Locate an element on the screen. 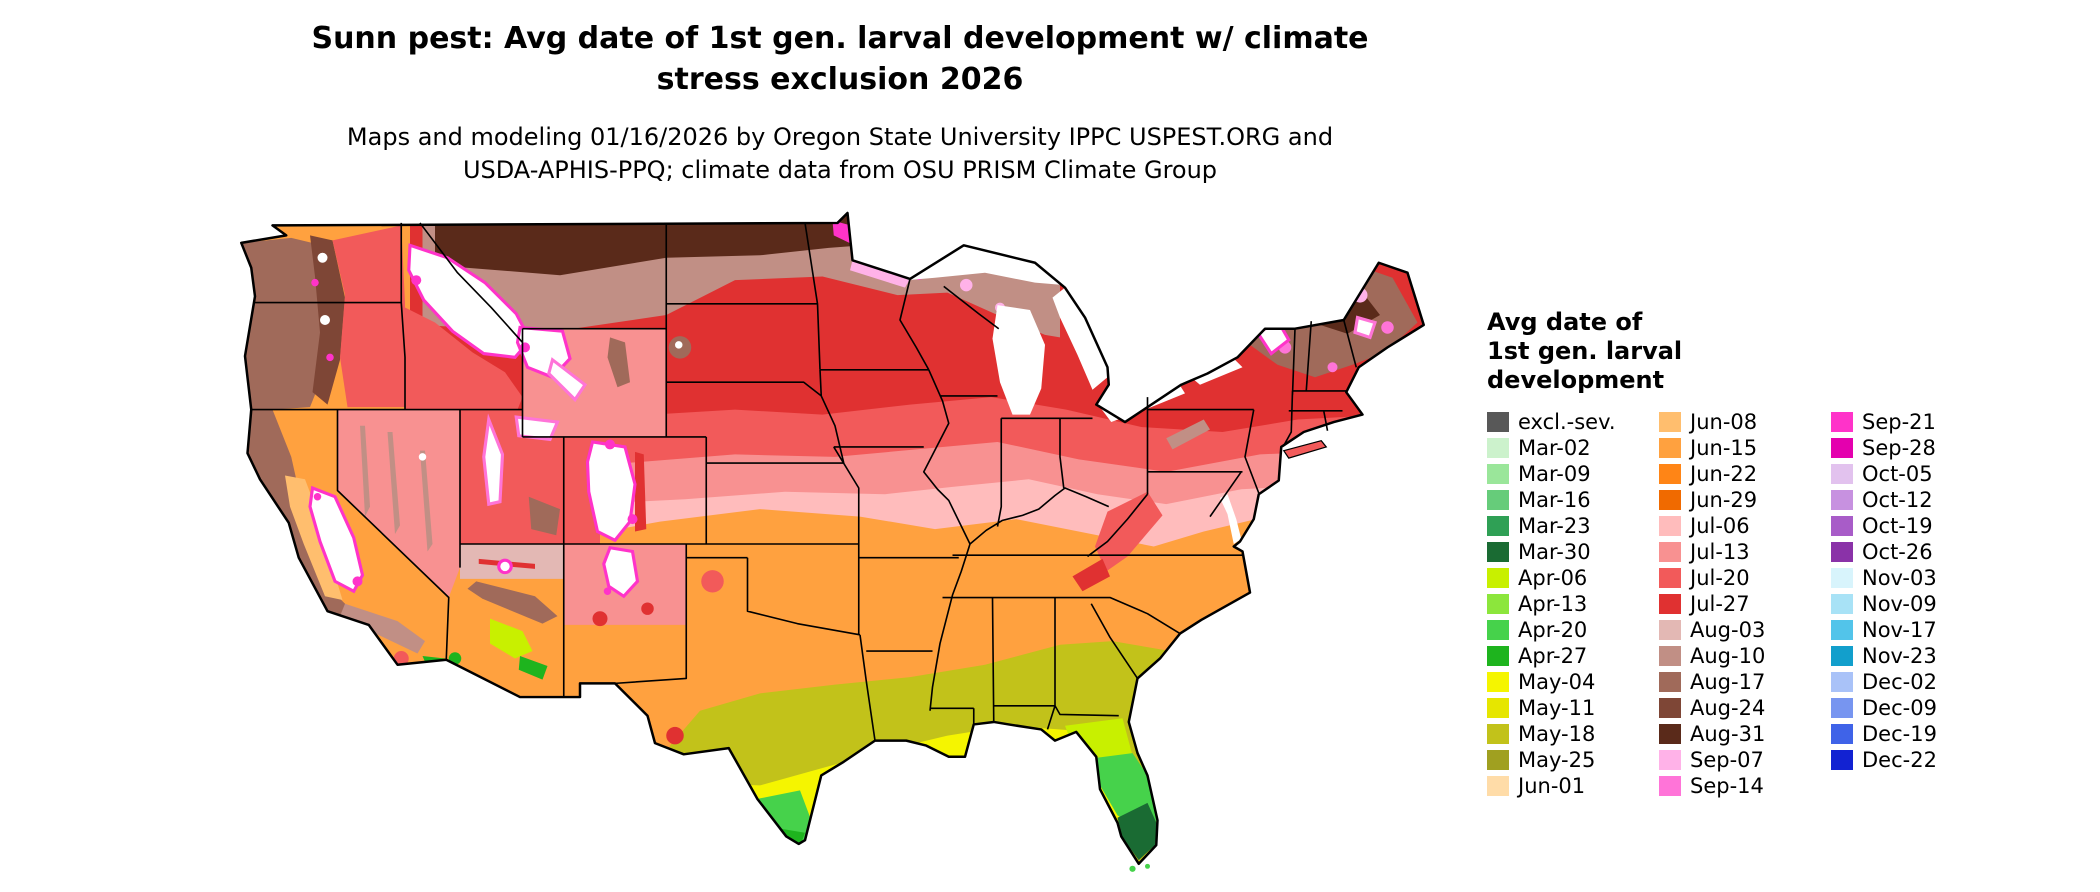 This screenshot has height=892, width=2100. legend-item: Jul-27 is located at coordinates (1738, 604).